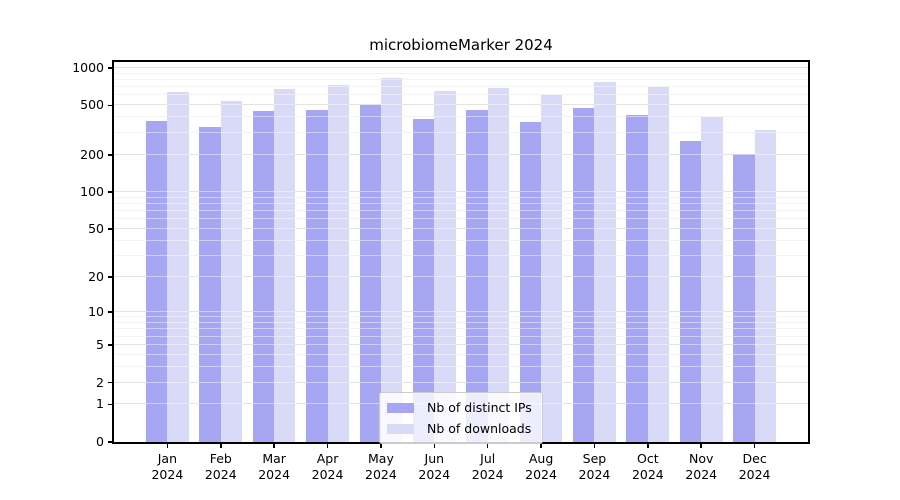 This screenshot has width=900, height=500. What do you see at coordinates (100, 344) in the screenshot?
I see `y-tick-label: 5` at bounding box center [100, 344].